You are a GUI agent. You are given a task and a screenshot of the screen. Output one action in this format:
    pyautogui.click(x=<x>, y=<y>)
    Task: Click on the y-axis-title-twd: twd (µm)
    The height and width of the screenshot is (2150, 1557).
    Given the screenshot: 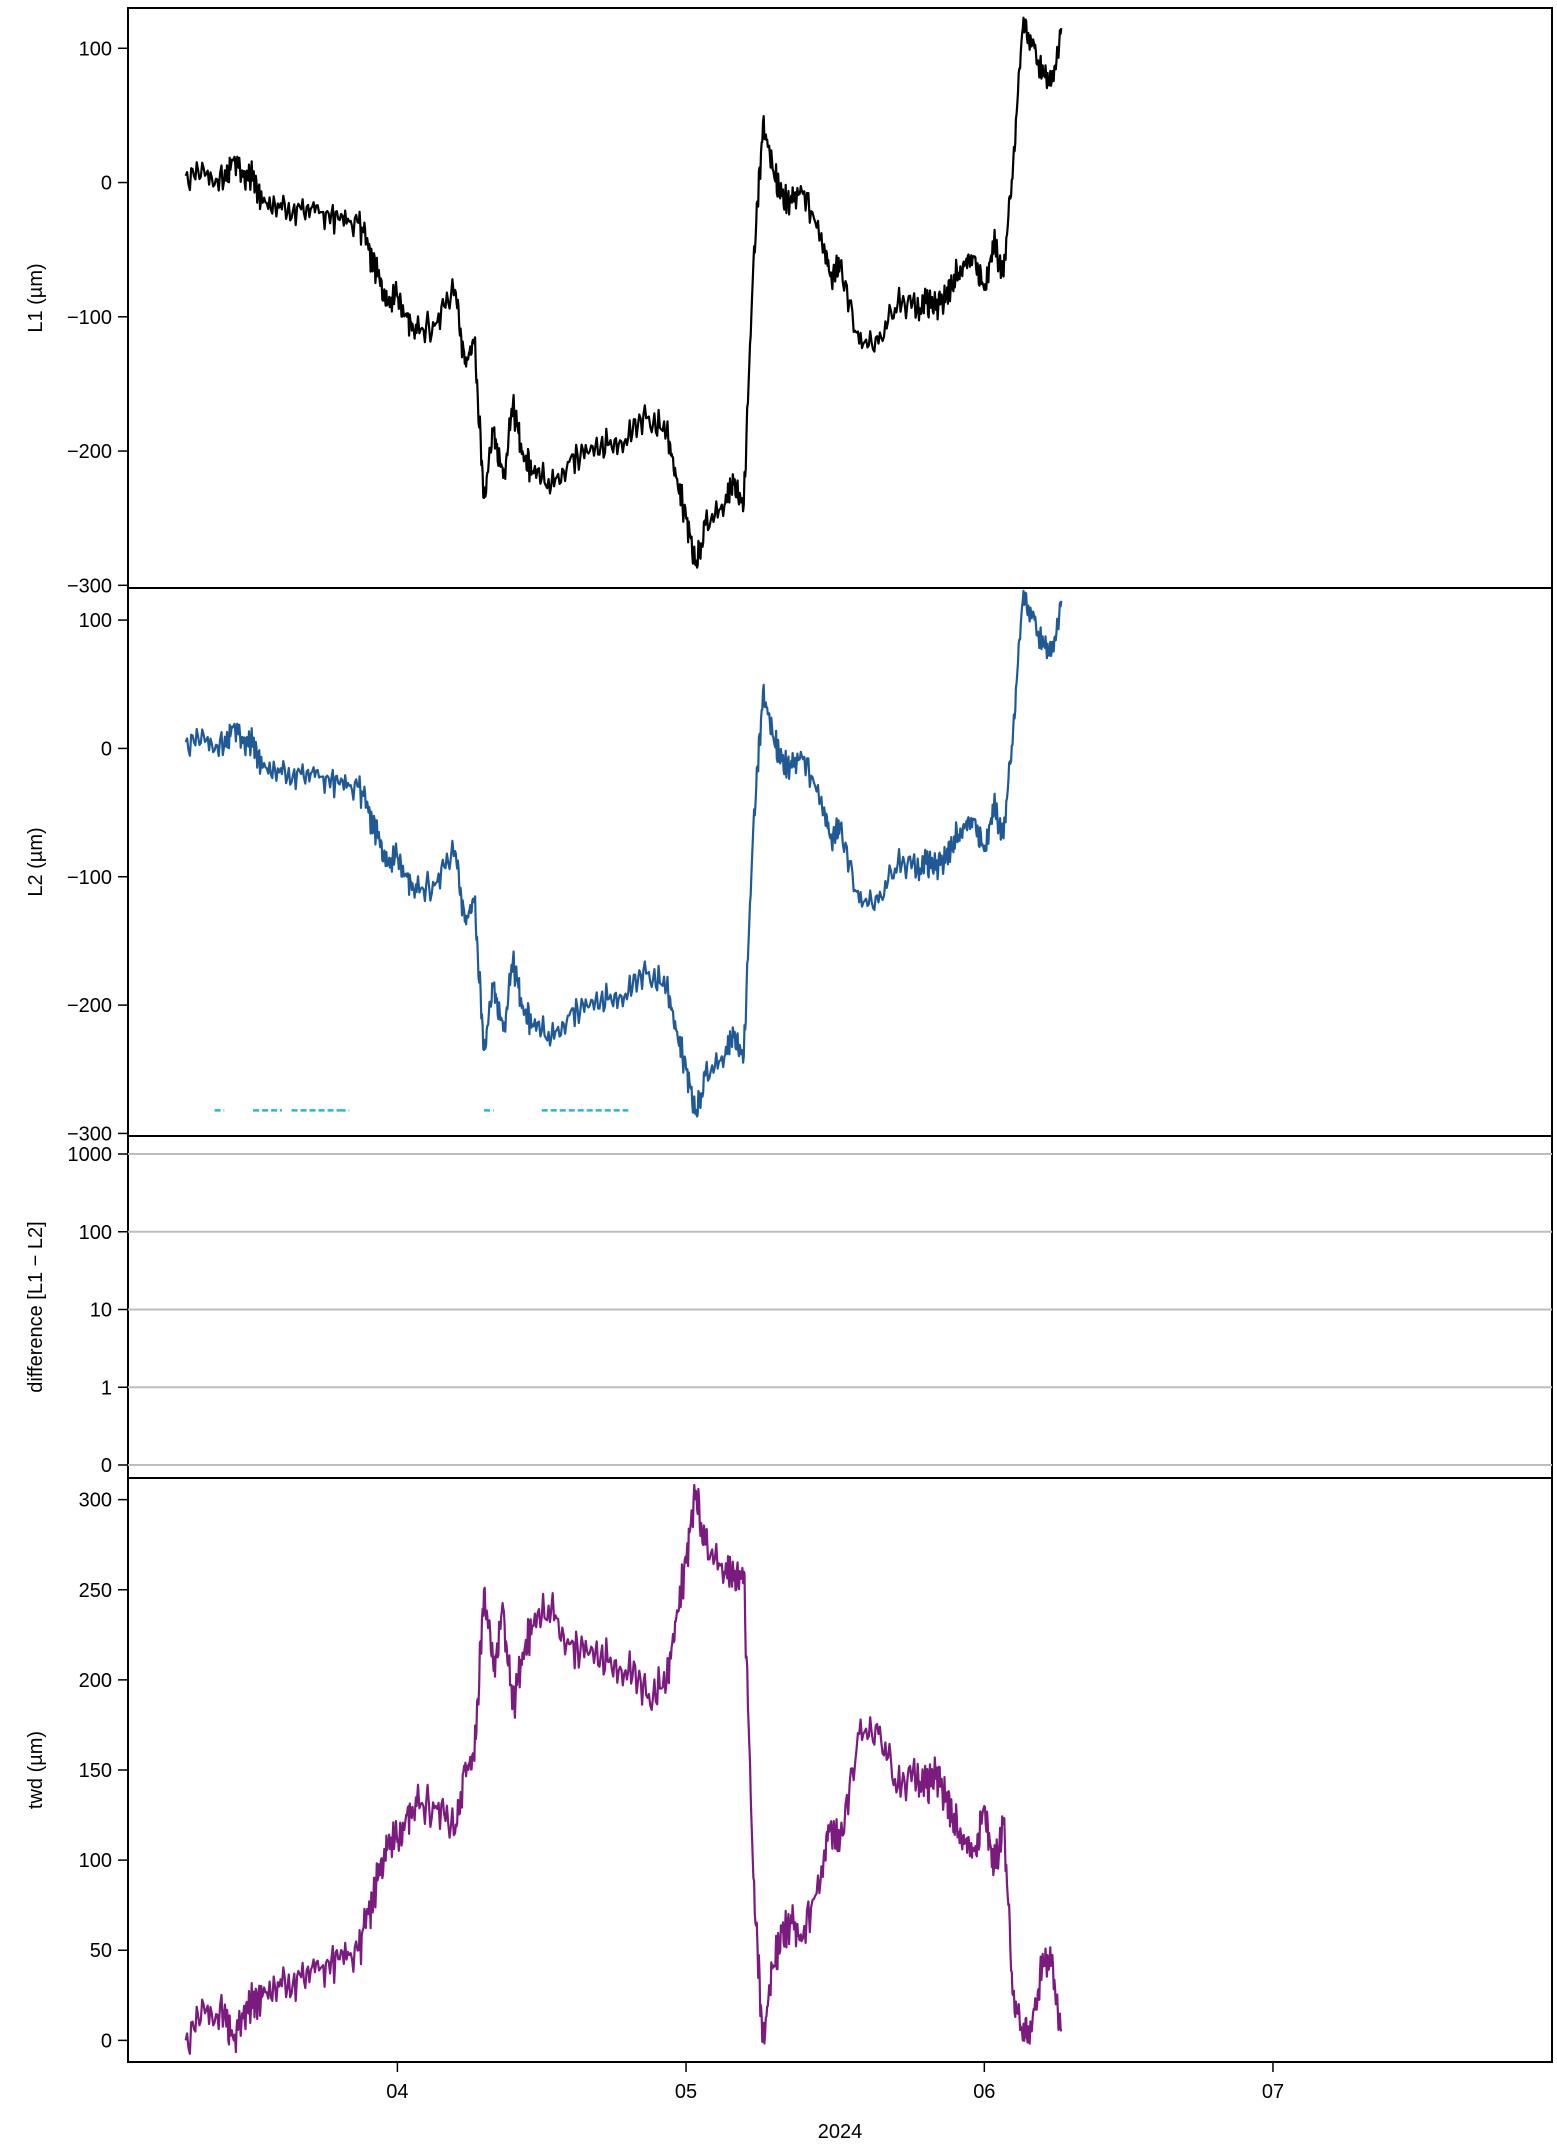 What is the action you would take?
    pyautogui.click(x=36, y=1770)
    